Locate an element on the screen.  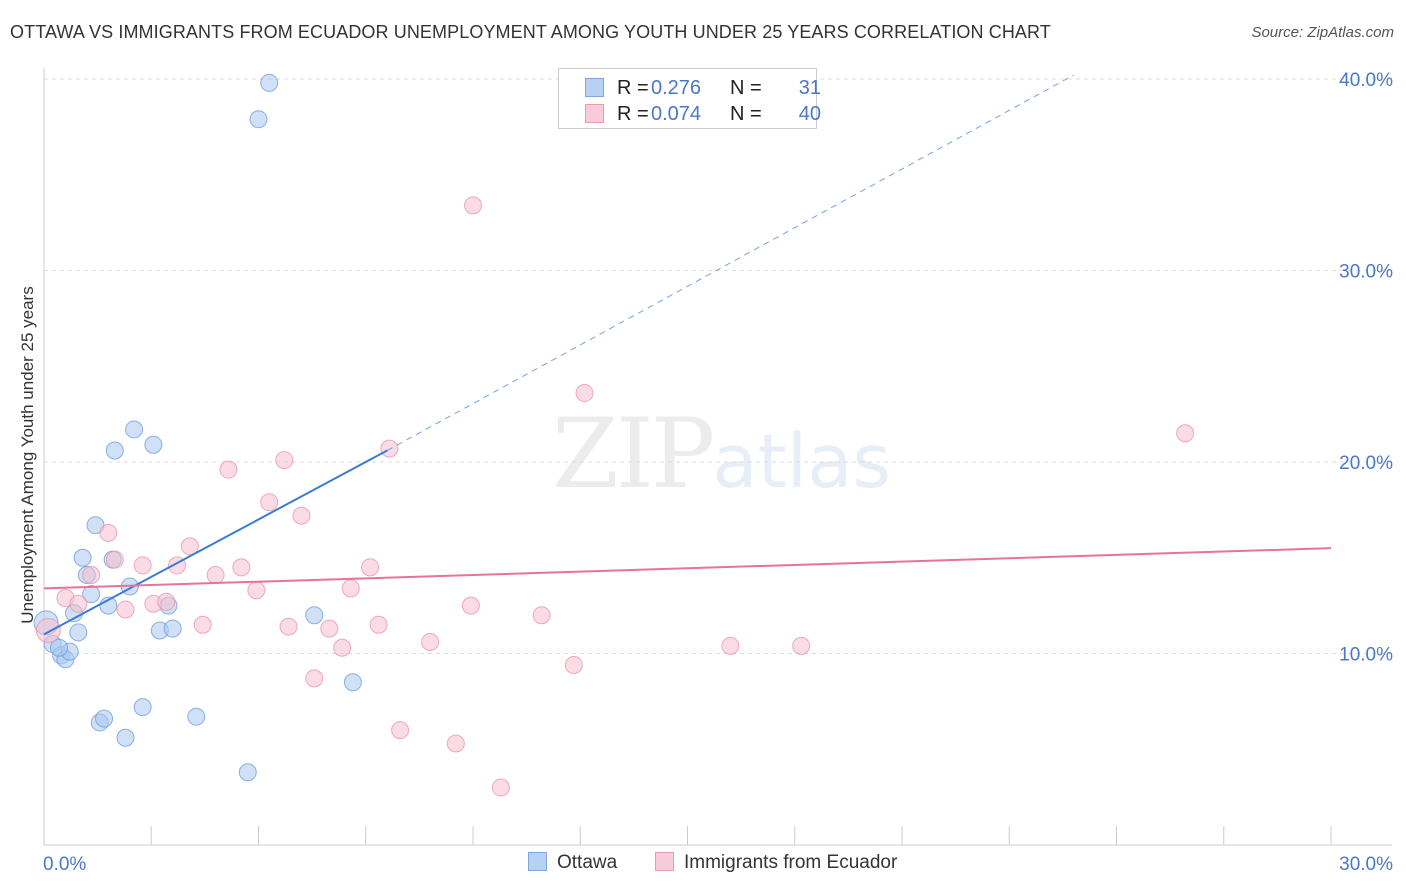
legend-item-ottawa: Ottawa is located at coordinates (572, 863).